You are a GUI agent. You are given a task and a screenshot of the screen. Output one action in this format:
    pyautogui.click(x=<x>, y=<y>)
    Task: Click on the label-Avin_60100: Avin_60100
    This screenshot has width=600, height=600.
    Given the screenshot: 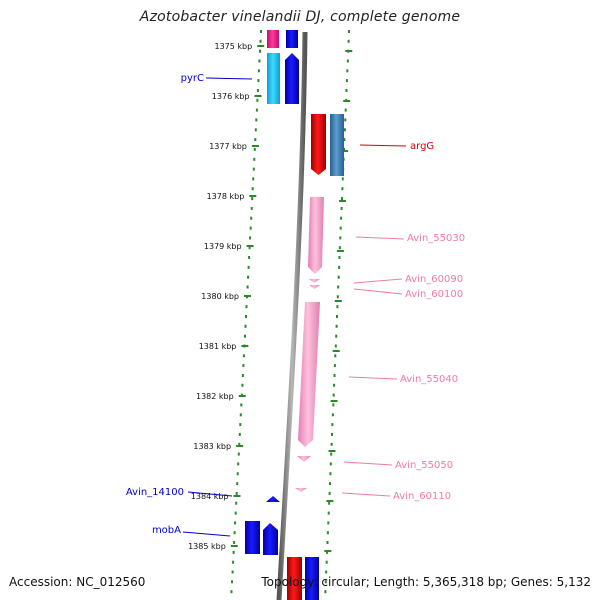 What is the action you would take?
    pyautogui.click(x=434, y=294)
    